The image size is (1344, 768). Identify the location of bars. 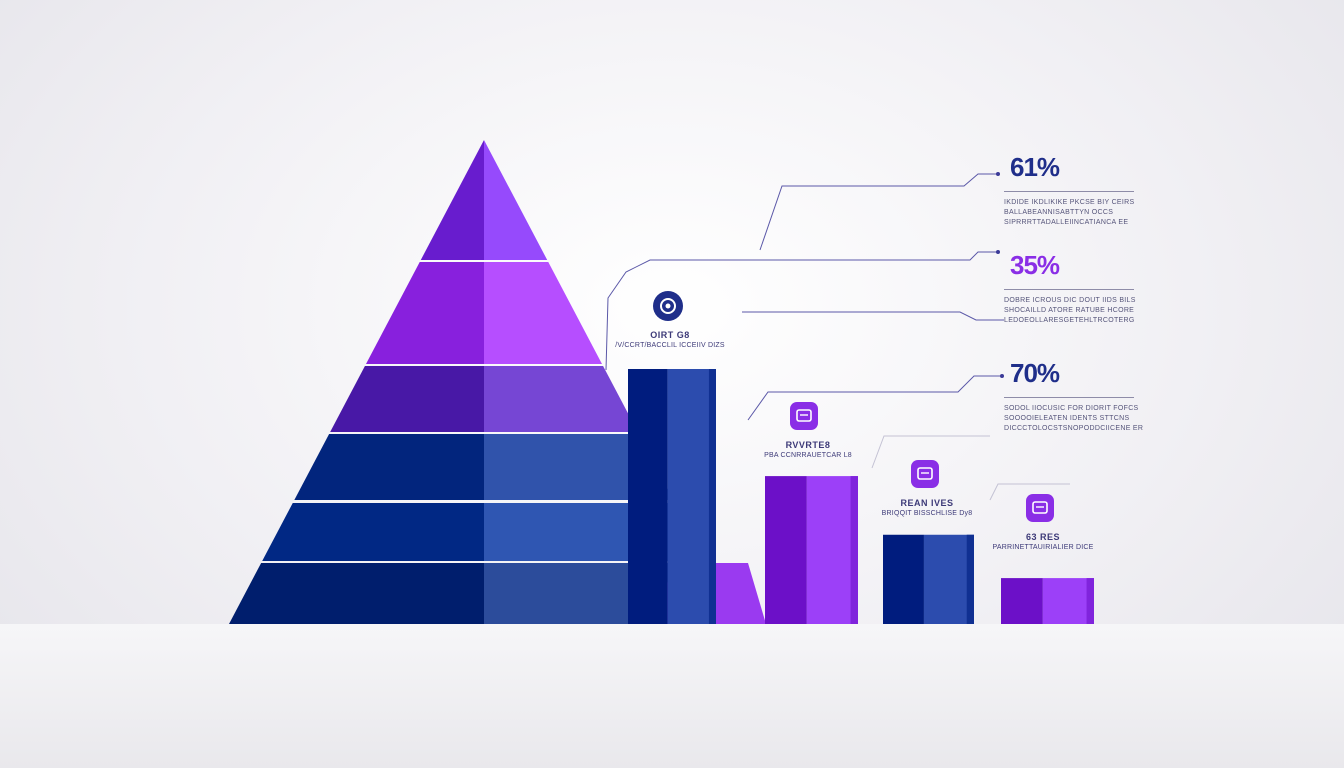
(861, 496).